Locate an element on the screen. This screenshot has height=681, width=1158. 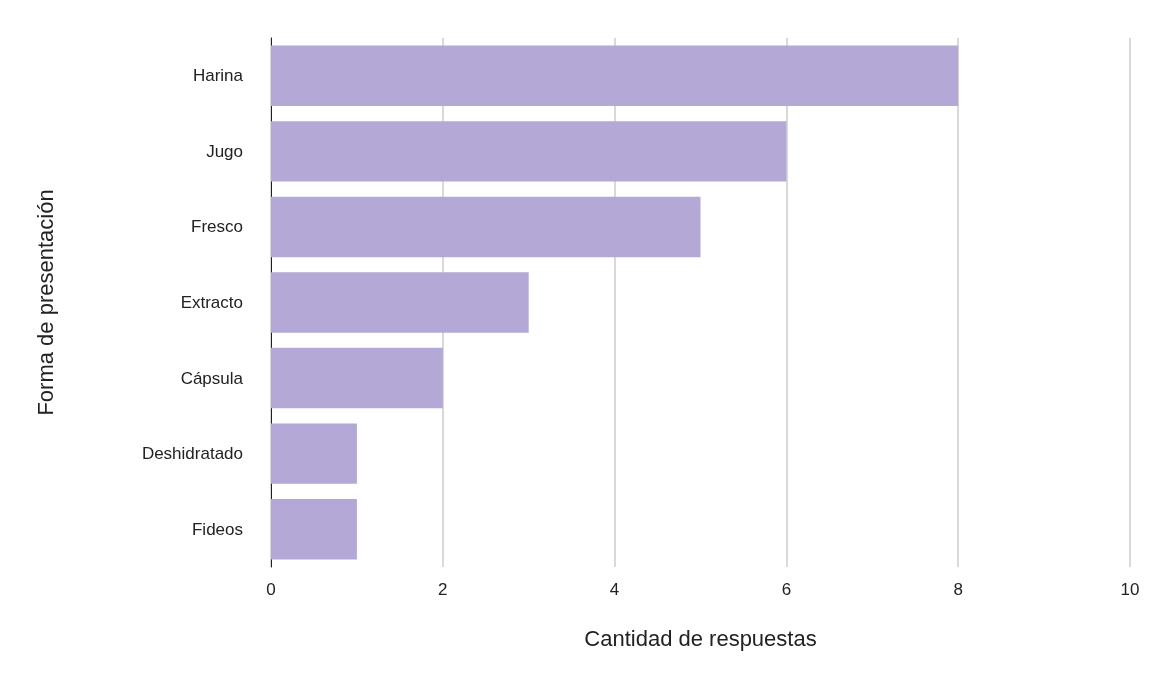
x-tick-label: 0 is located at coordinates (271, 589).